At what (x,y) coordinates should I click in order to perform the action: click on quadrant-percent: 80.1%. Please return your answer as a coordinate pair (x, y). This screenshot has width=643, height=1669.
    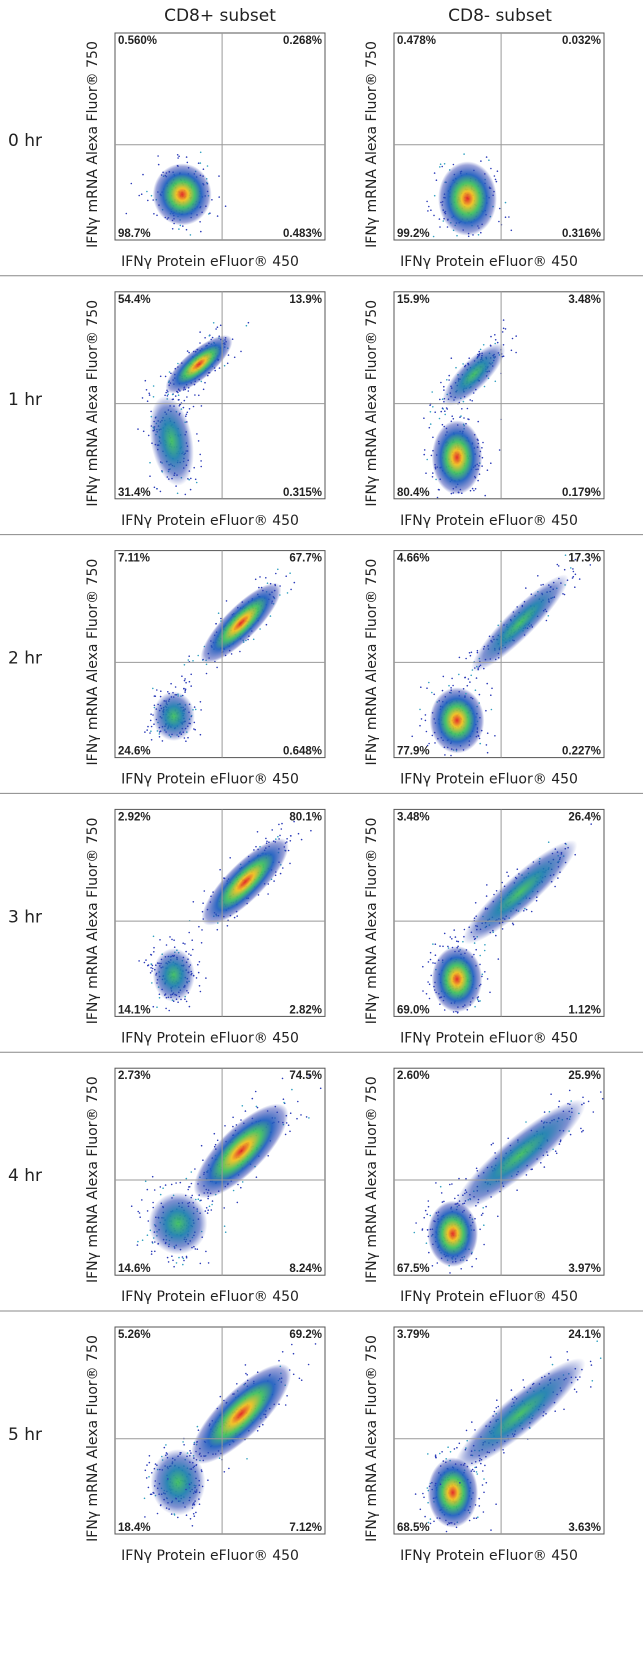
    Looking at the image, I should click on (305, 817).